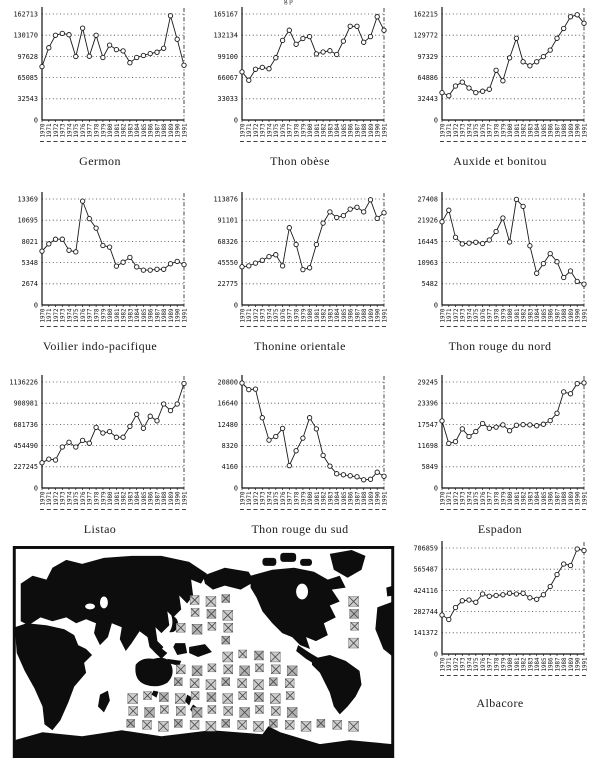 The image size is (600, 761). What do you see at coordinates (230, 446) in the screenshot?
I see `svg-text: 8320` at bounding box center [230, 446].